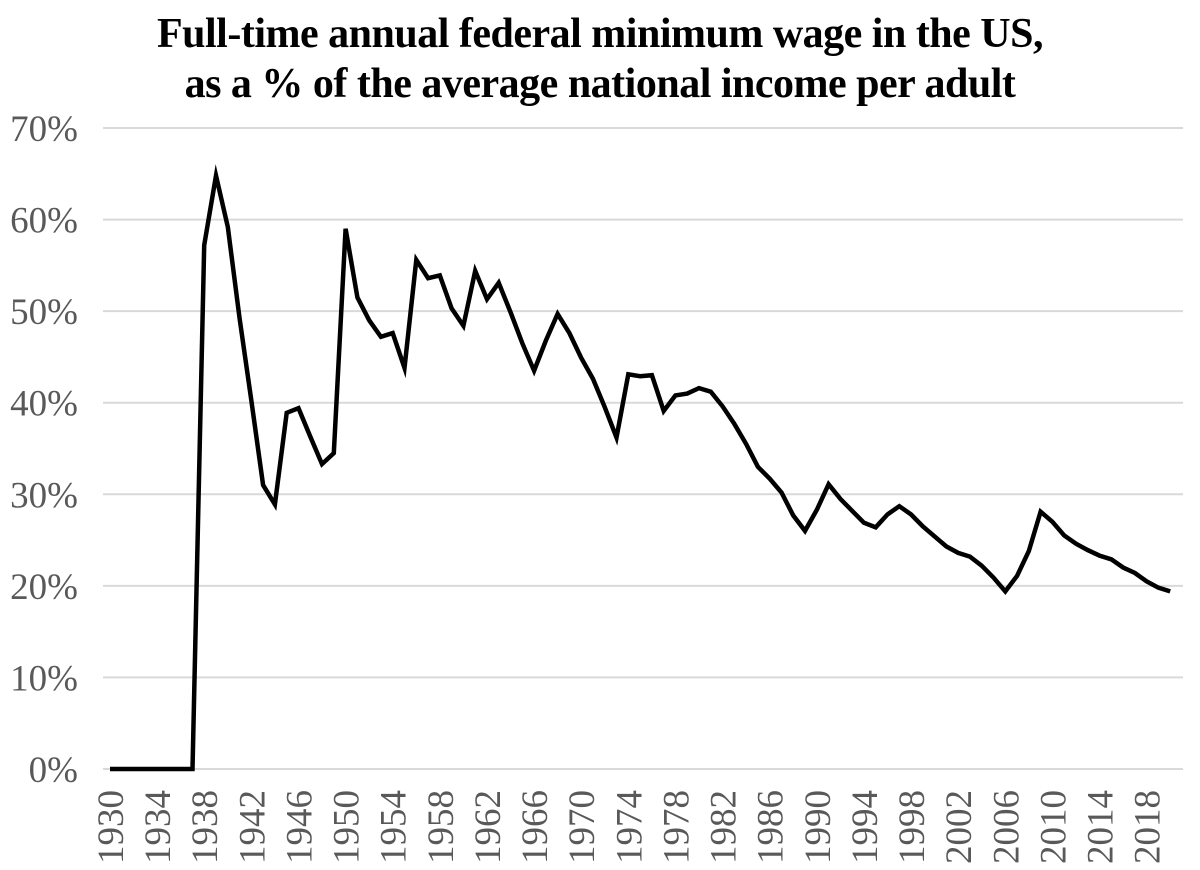 Image resolution: width=1200 pixels, height=870 pixels. Describe the element at coordinates (441, 827) in the screenshot. I see `x-axis-tick-label: 1958` at that location.